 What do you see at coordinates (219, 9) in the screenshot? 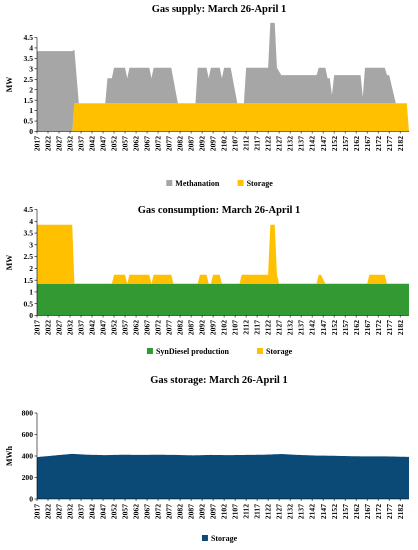
I see `chart-title: Gas supply: March 26-April 1` at bounding box center [219, 9].